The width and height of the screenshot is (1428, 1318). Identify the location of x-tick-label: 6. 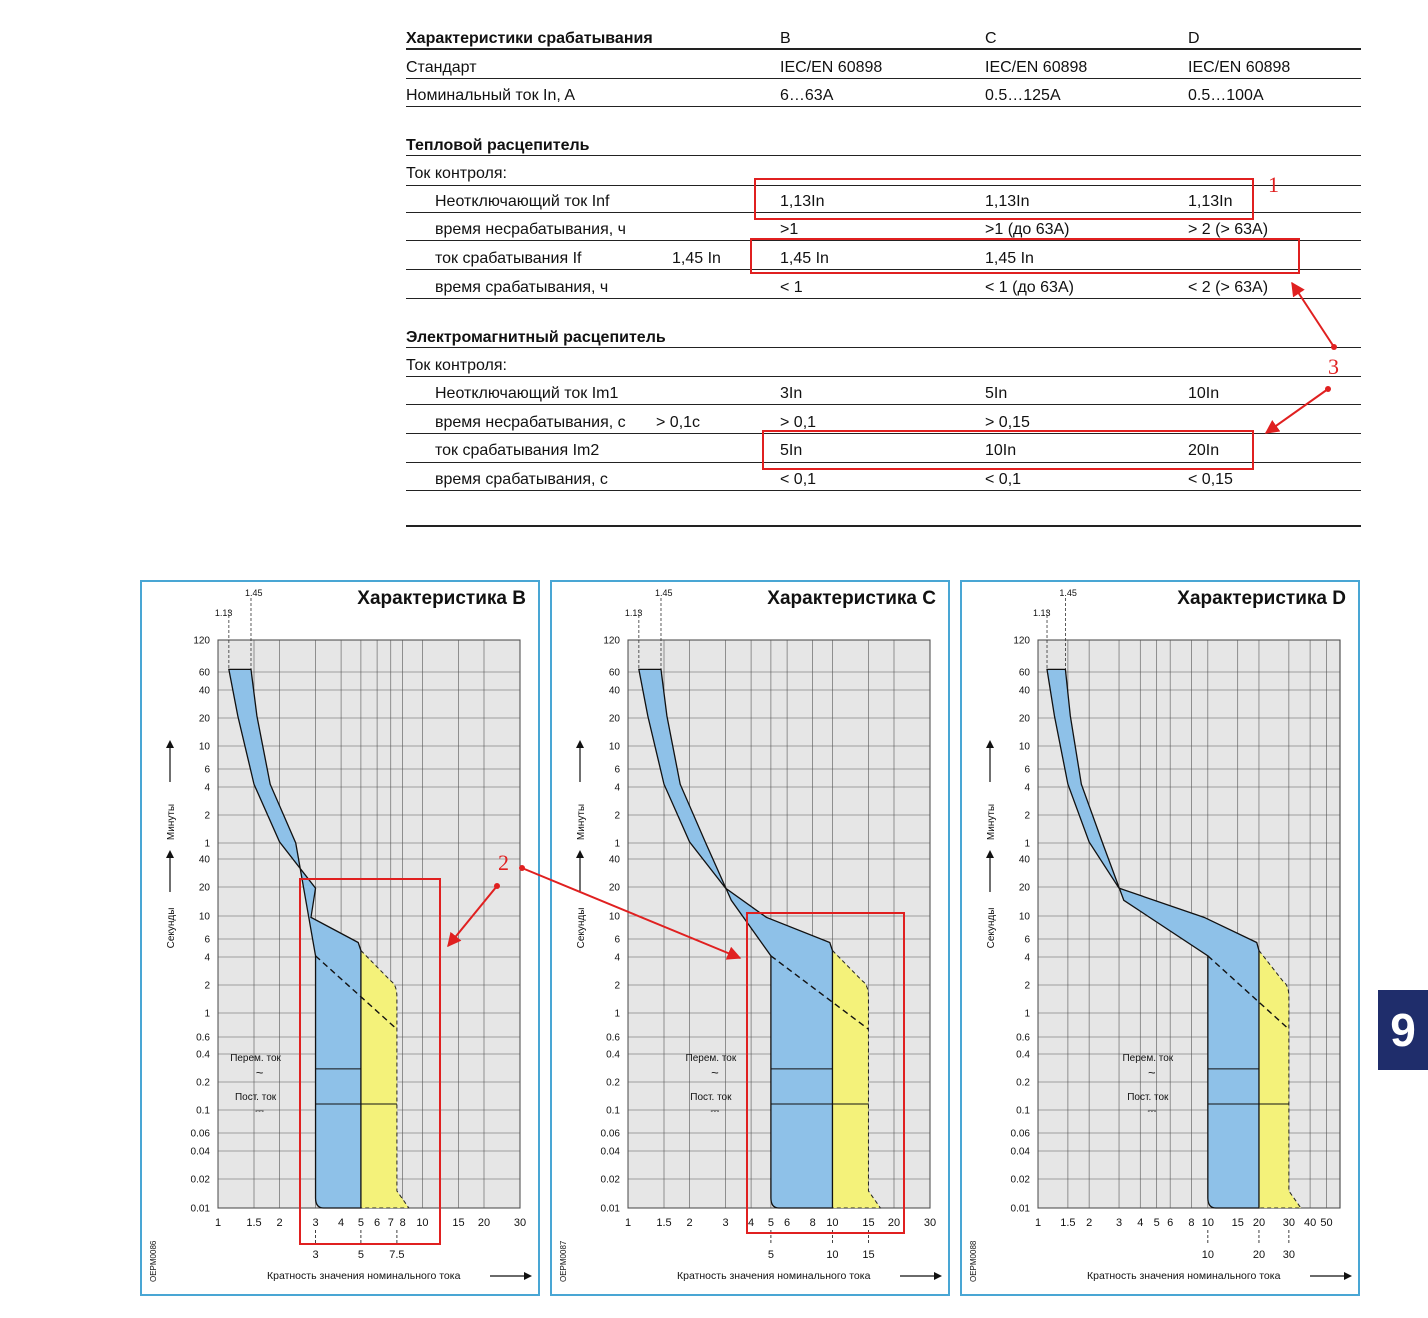
(787, 1223).